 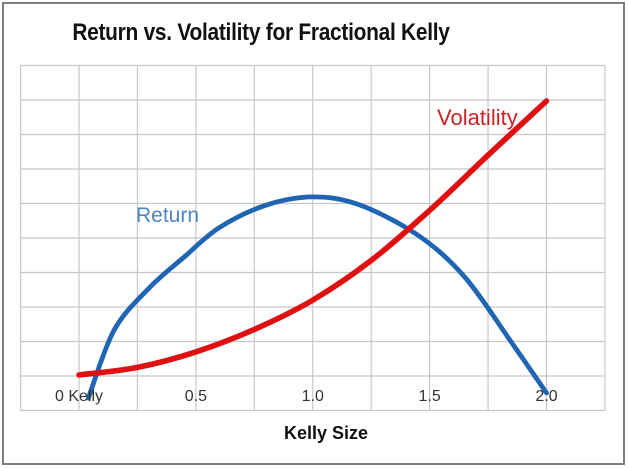 What do you see at coordinates (195, 396) in the screenshot?
I see `x-tick-label-1: 0.5` at bounding box center [195, 396].